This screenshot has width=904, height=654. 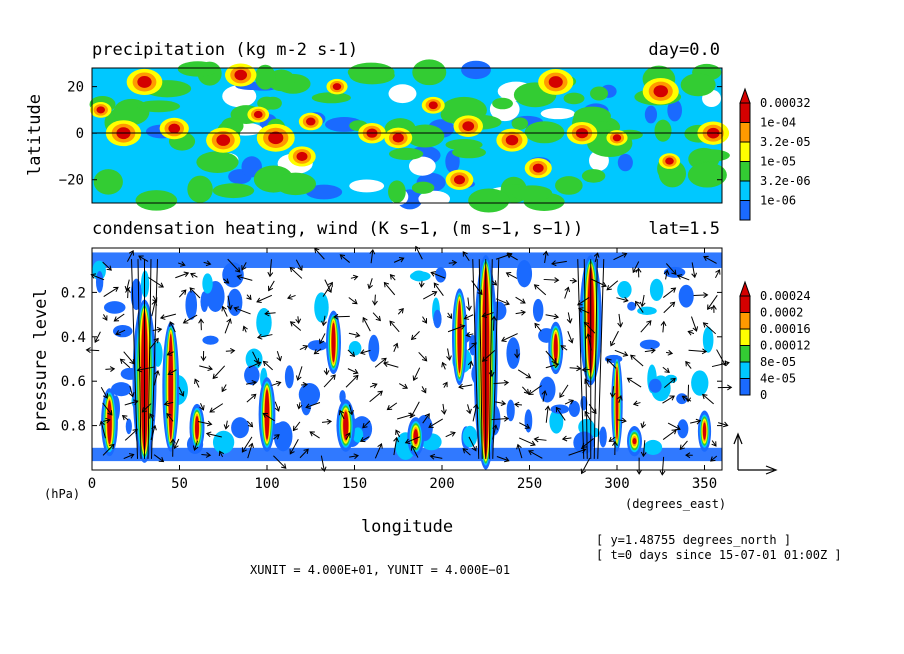 What do you see at coordinates (775, 154) in the screenshot?
I see `precip-legend: 0.00032 1e-04 3.2e-05 1e-05 3.2e-06 1e-06` at bounding box center [775, 154].